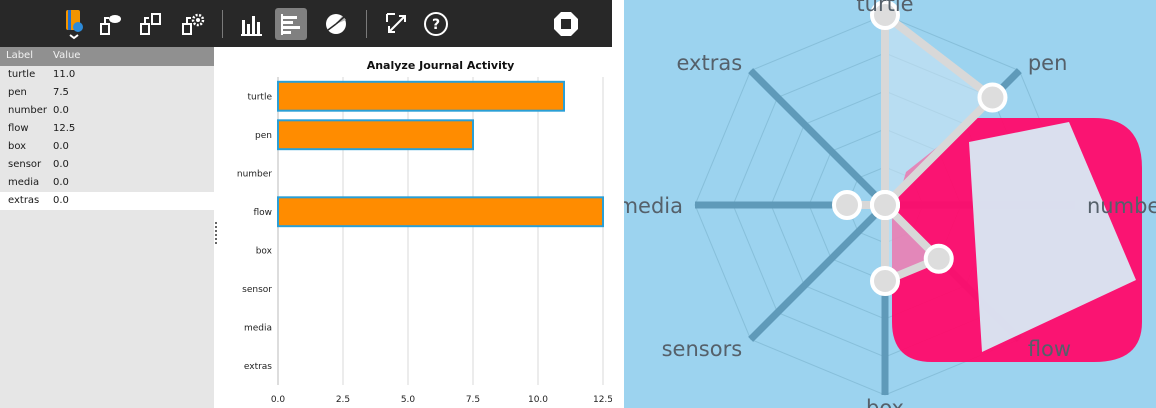 This screenshot has width=1156, height=408. Describe the element at coordinates (653, 206) in the screenshot. I see `radar-axis-label: media` at that location.